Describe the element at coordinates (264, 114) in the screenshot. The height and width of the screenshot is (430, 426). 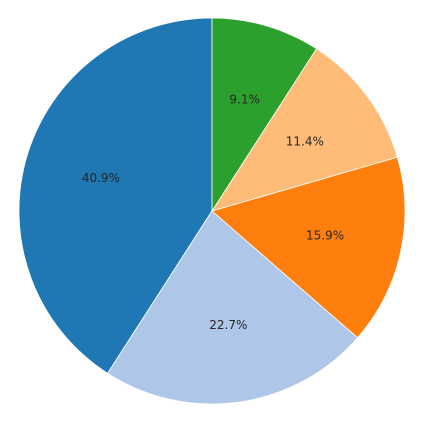
I see `pie-slice` at that location.